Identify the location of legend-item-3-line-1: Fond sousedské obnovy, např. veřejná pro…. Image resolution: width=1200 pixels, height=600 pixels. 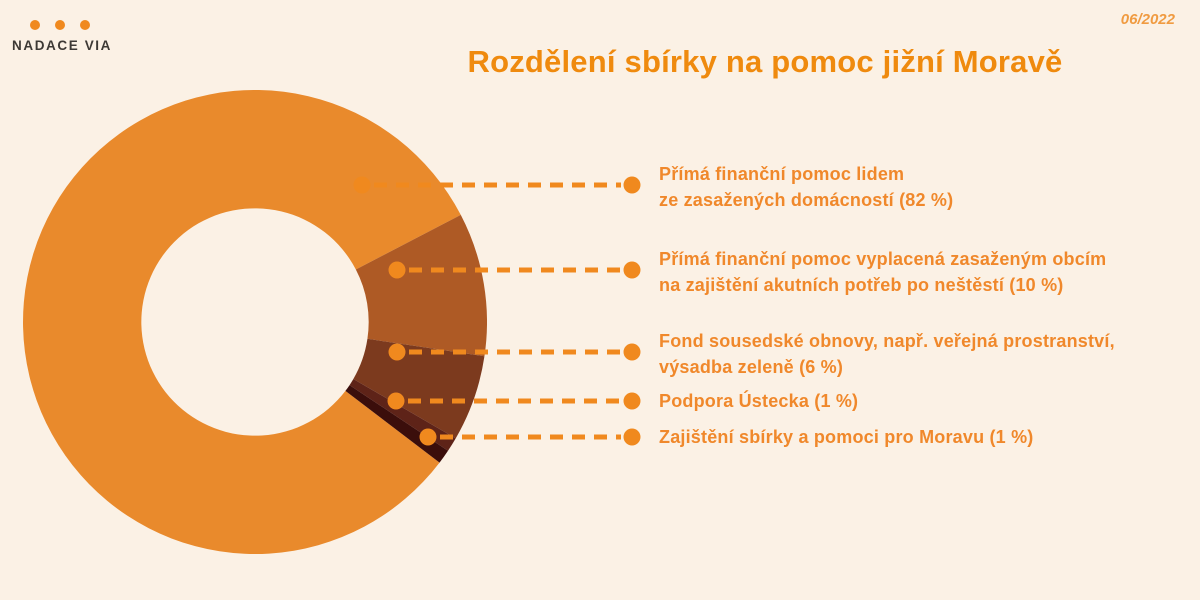
(887, 341).